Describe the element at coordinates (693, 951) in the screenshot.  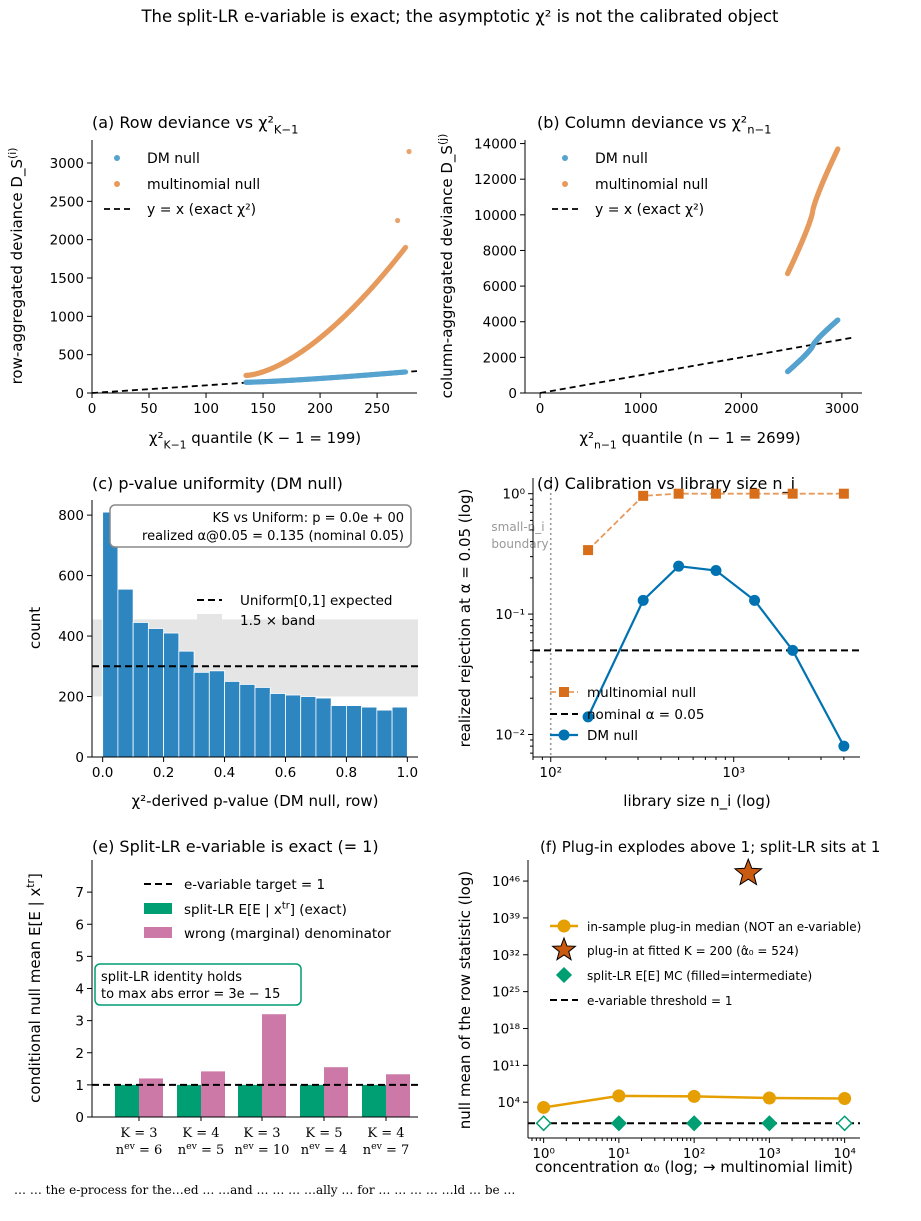
I see `legend-label: plug-in at fitted K = 200 (α̂₀ = 524)` at that location.